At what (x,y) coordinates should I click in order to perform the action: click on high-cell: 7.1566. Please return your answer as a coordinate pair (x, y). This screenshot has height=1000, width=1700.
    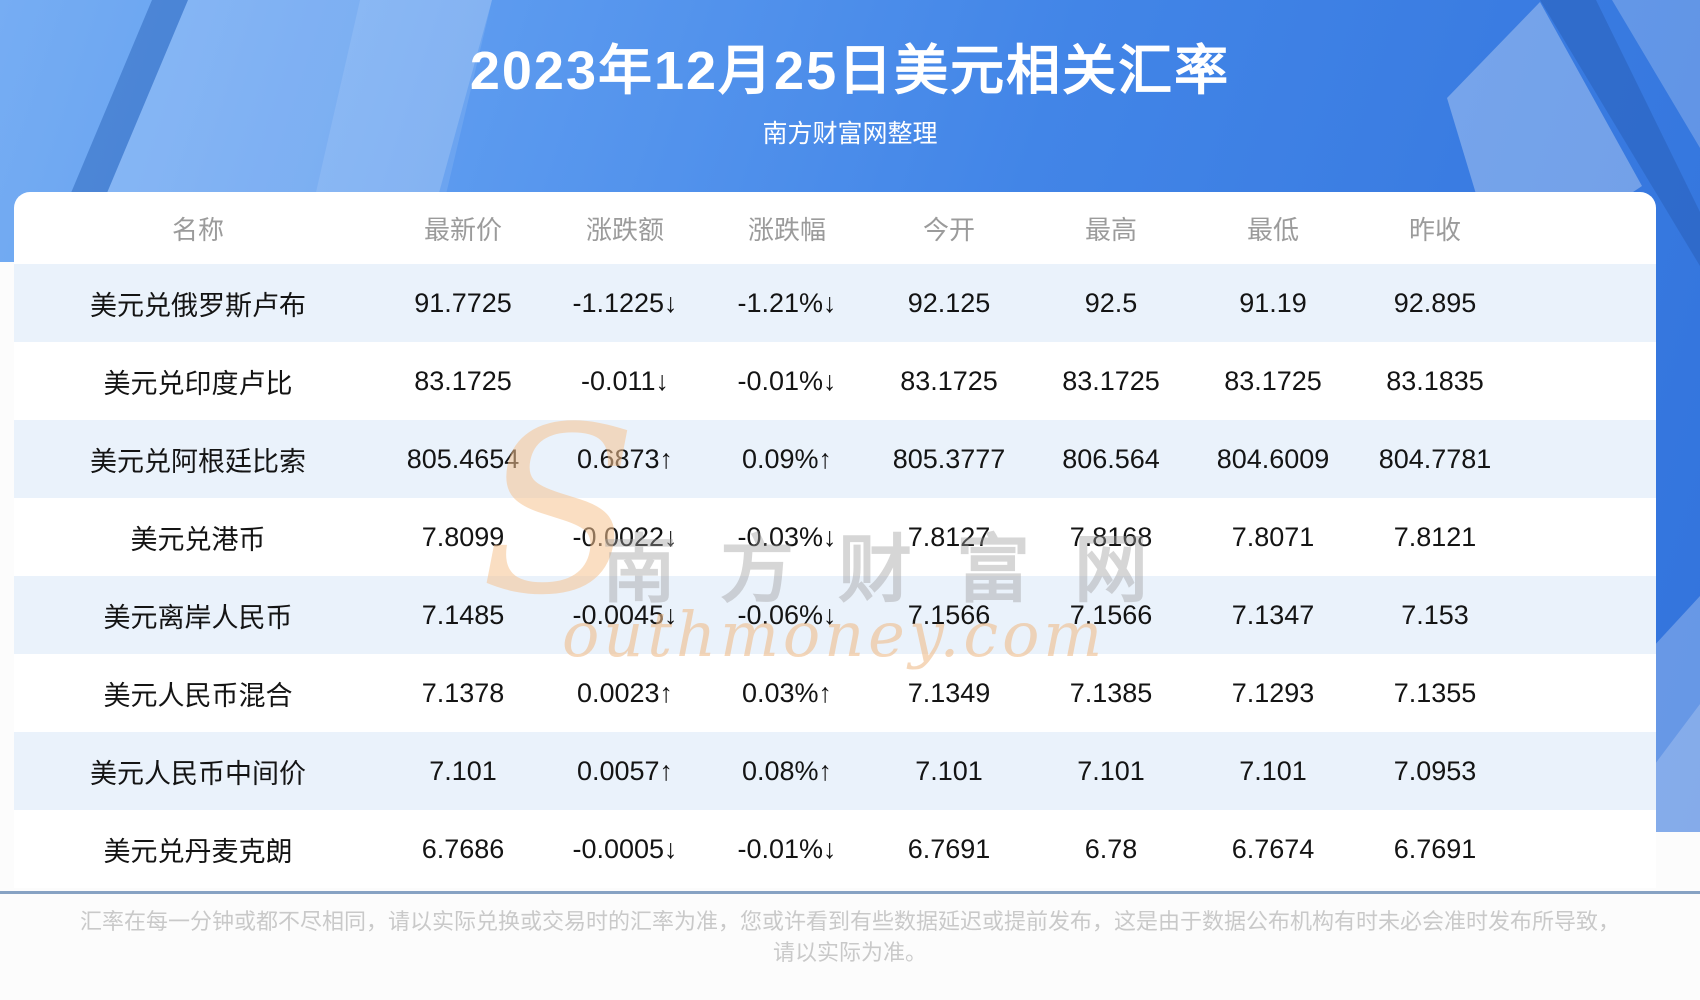
    Looking at the image, I should click on (1111, 614).